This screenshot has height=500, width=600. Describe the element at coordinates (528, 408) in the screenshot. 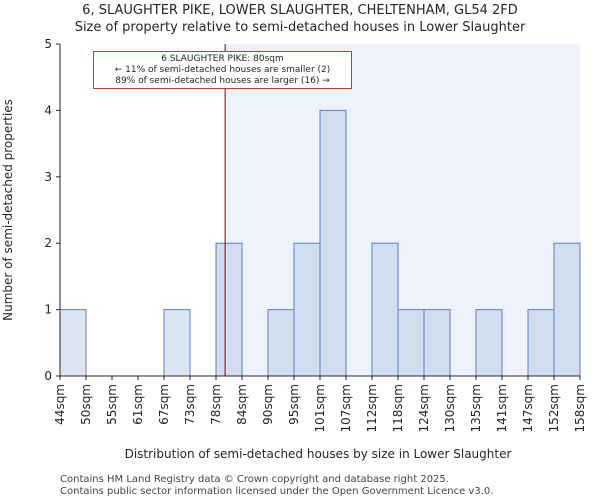

I see `x-tick-label: 147sqm` at that location.